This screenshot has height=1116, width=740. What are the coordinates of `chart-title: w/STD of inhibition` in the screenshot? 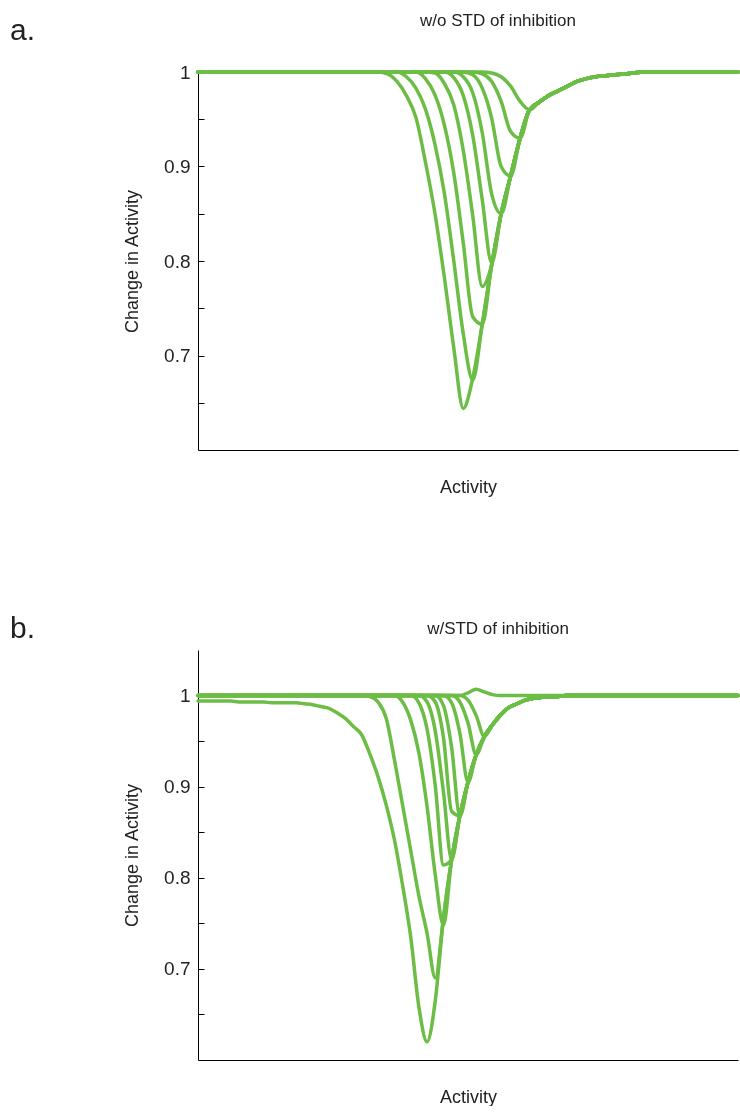 It's located at (497, 628).